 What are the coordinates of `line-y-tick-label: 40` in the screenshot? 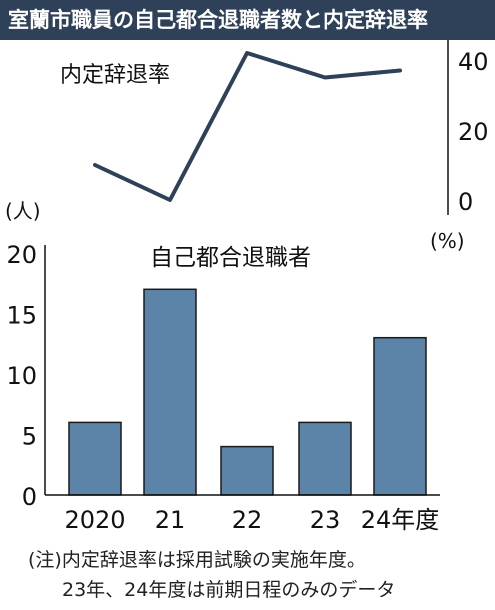 It's located at (473, 62).